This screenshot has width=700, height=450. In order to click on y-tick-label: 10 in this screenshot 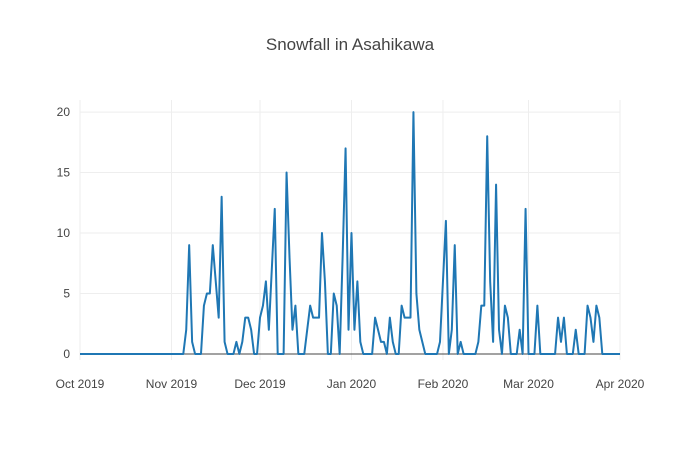, I will do `click(64, 233)`.